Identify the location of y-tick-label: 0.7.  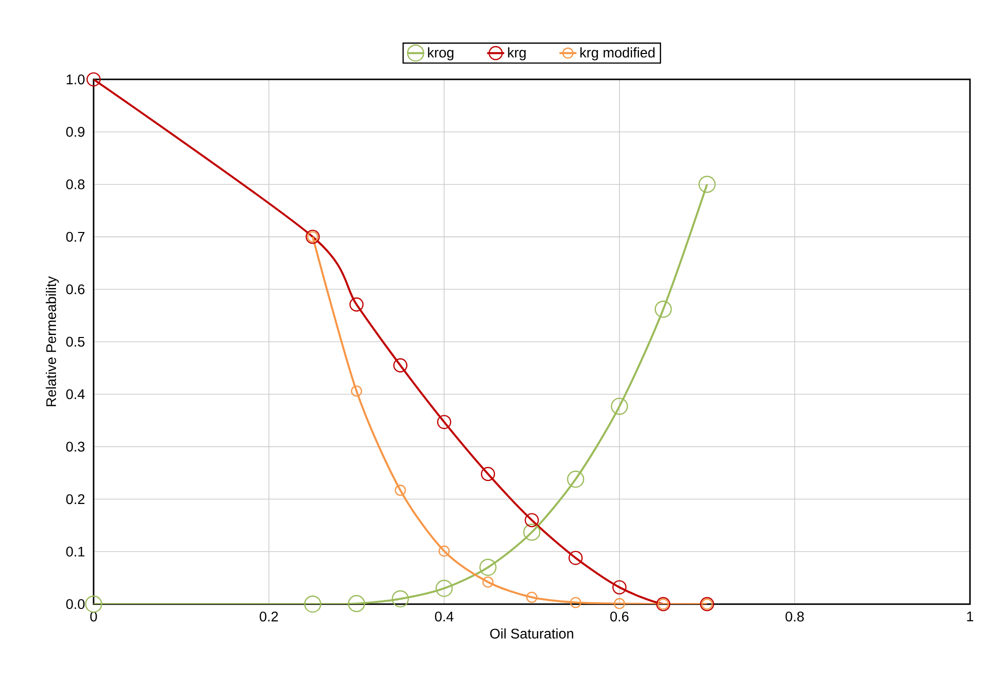
(75, 237).